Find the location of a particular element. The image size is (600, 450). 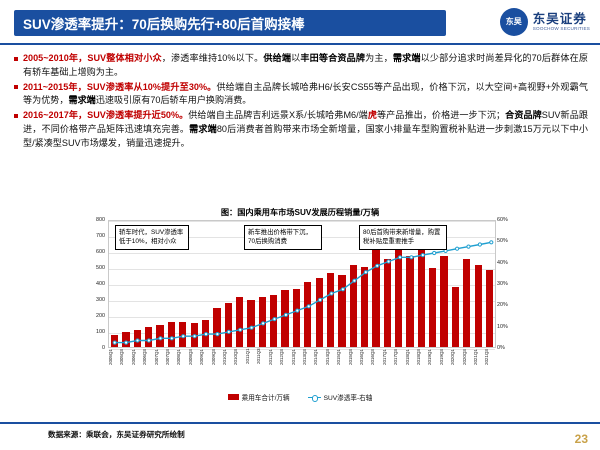

text-run: 2005~2010年，SUV整体相对小众 is located at coordinates (92, 58).